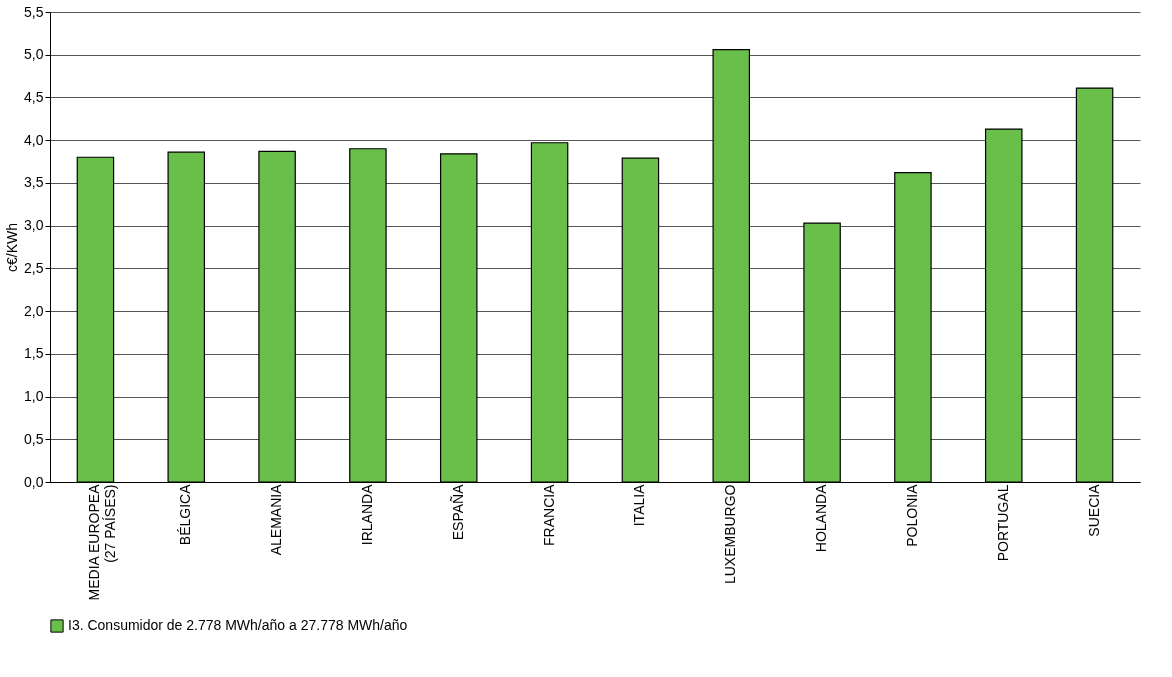 The image size is (1172, 677). I want to click on x-tick-label: POLONIA, so click(911, 515).